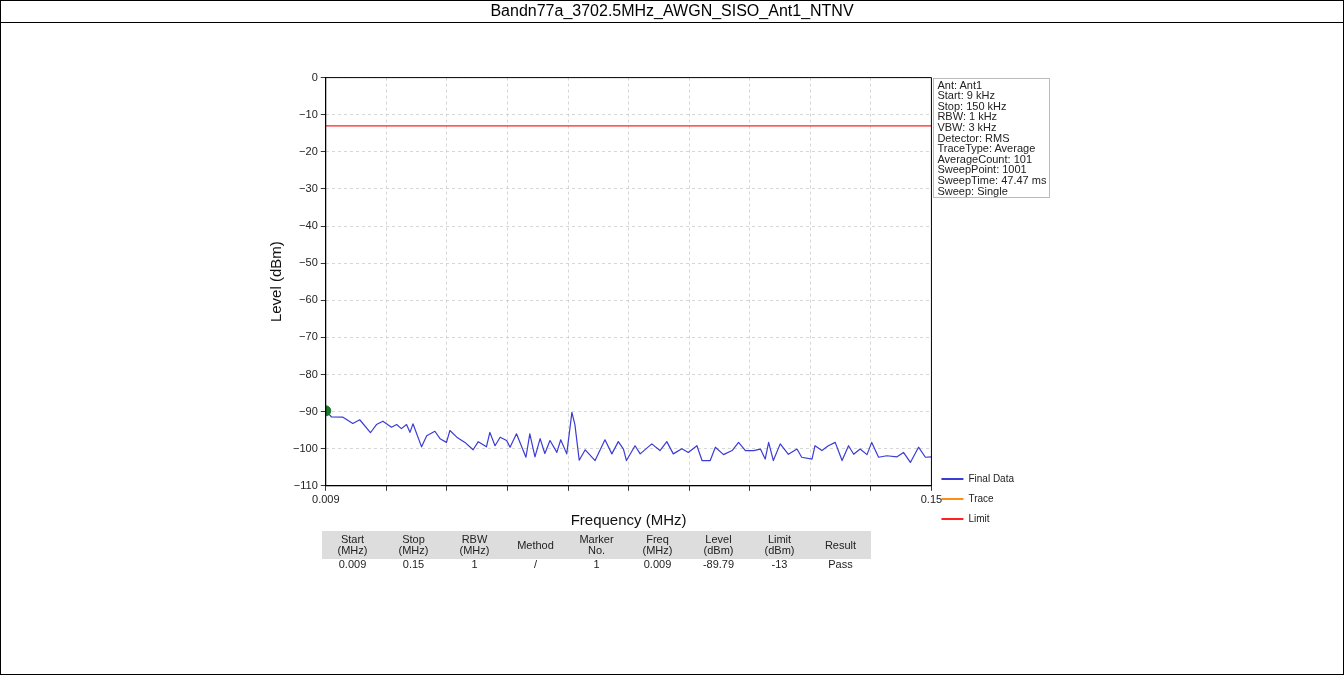  I want to click on y-tick-label: −110, so click(305, 484).